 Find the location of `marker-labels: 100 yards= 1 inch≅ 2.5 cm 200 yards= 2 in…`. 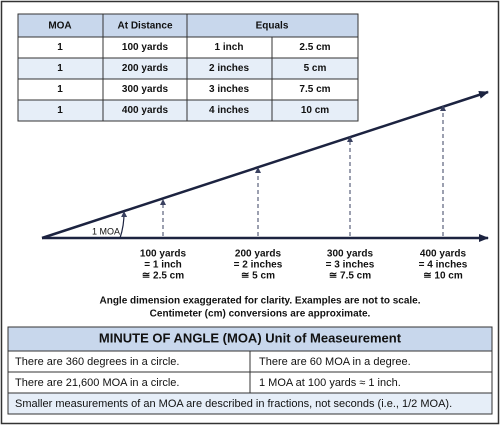

marker-labels: 100 yards= 1 inch≅ 2.5 cm 200 yards= 2 in… is located at coordinates (304, 265).